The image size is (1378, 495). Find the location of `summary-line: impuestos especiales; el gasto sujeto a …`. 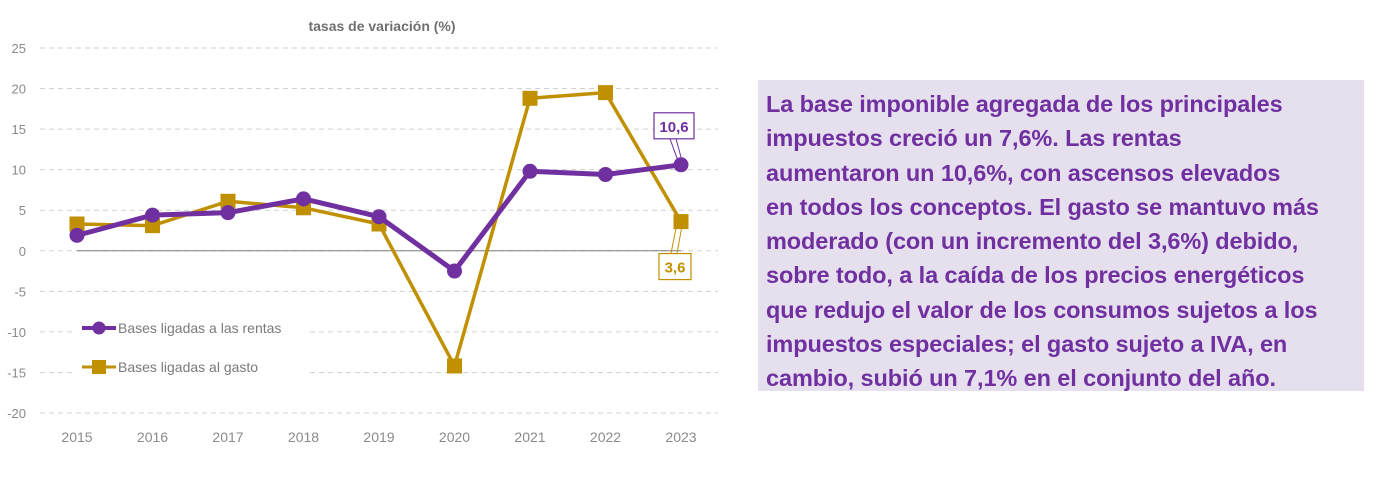

summary-line: impuestos especiales; el gasto sujeto a … is located at coordinates (1027, 344).